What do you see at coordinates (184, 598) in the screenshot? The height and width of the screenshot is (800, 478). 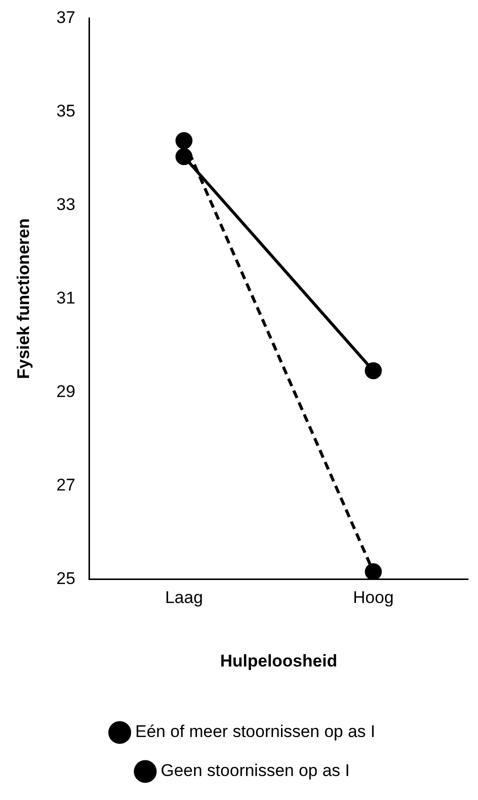 I see `x-tick-label: Laag` at bounding box center [184, 598].